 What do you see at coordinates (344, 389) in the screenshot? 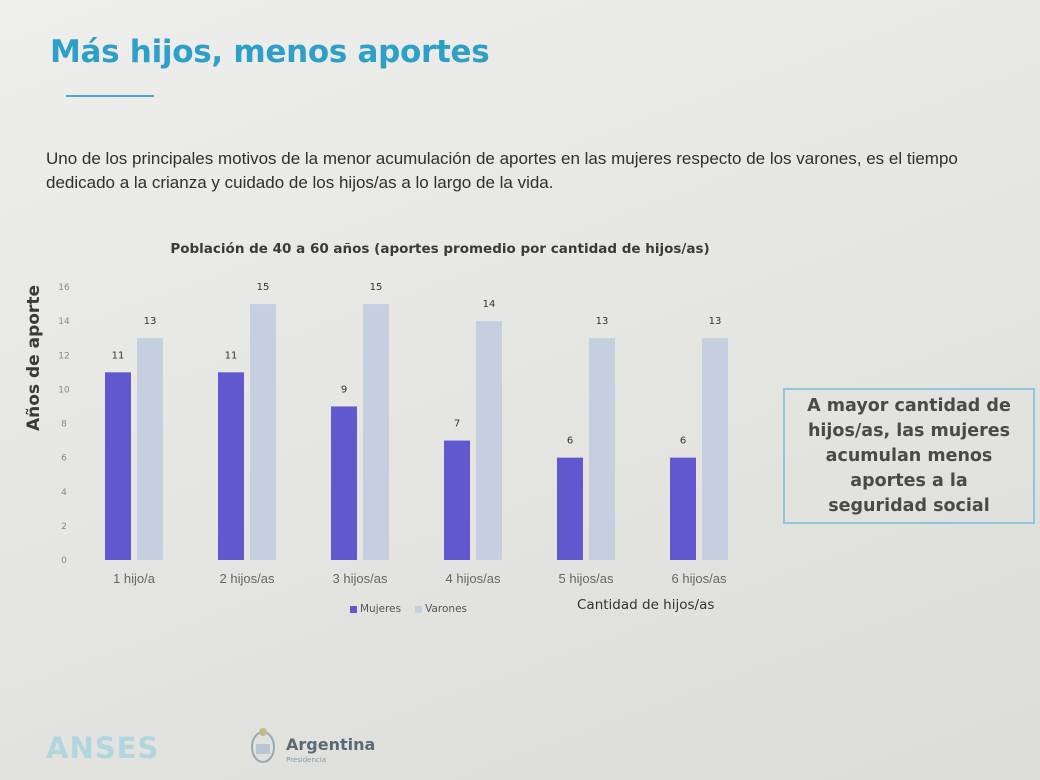
I see `data-label-mujeres: 9` at bounding box center [344, 389].